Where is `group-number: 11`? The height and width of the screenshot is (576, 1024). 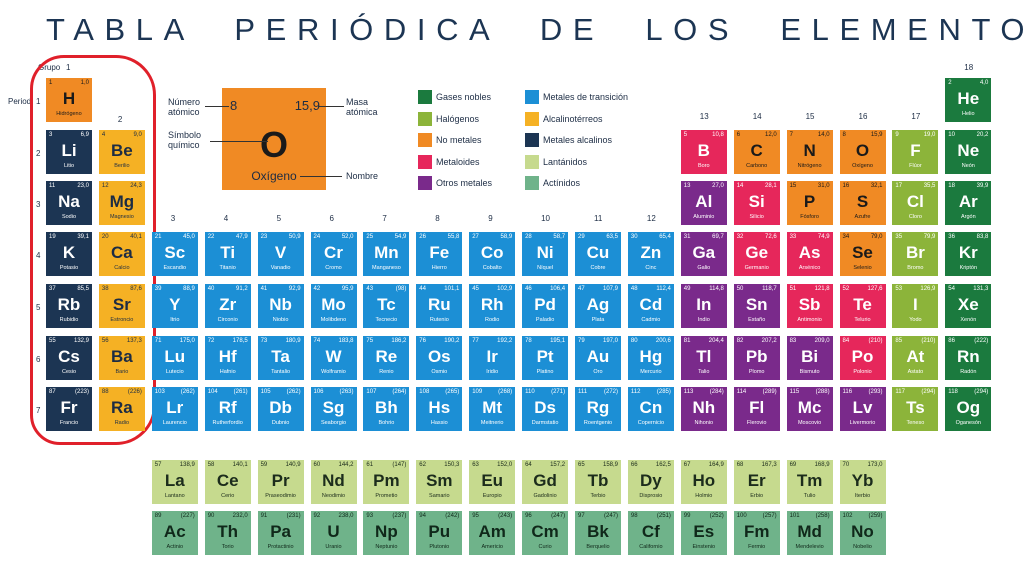
group-number: 11 is located at coordinates (598, 218).